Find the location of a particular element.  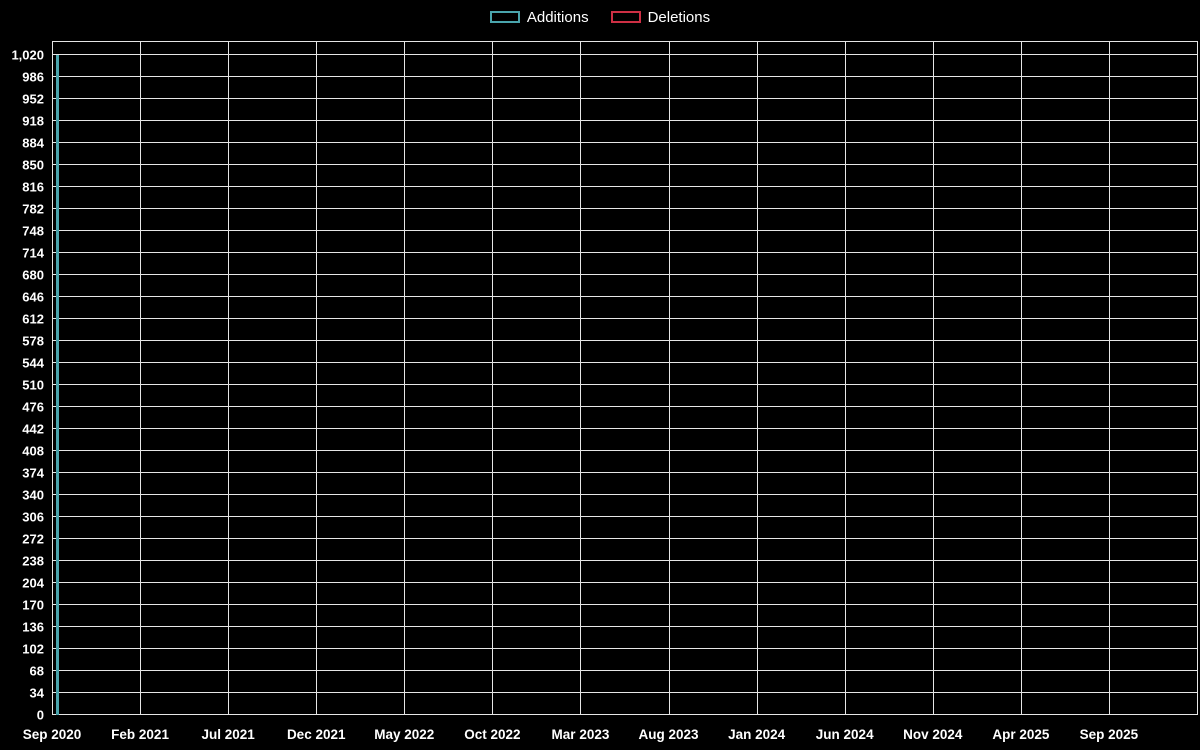

y-tick-label: 34 is located at coordinates (36, 693).